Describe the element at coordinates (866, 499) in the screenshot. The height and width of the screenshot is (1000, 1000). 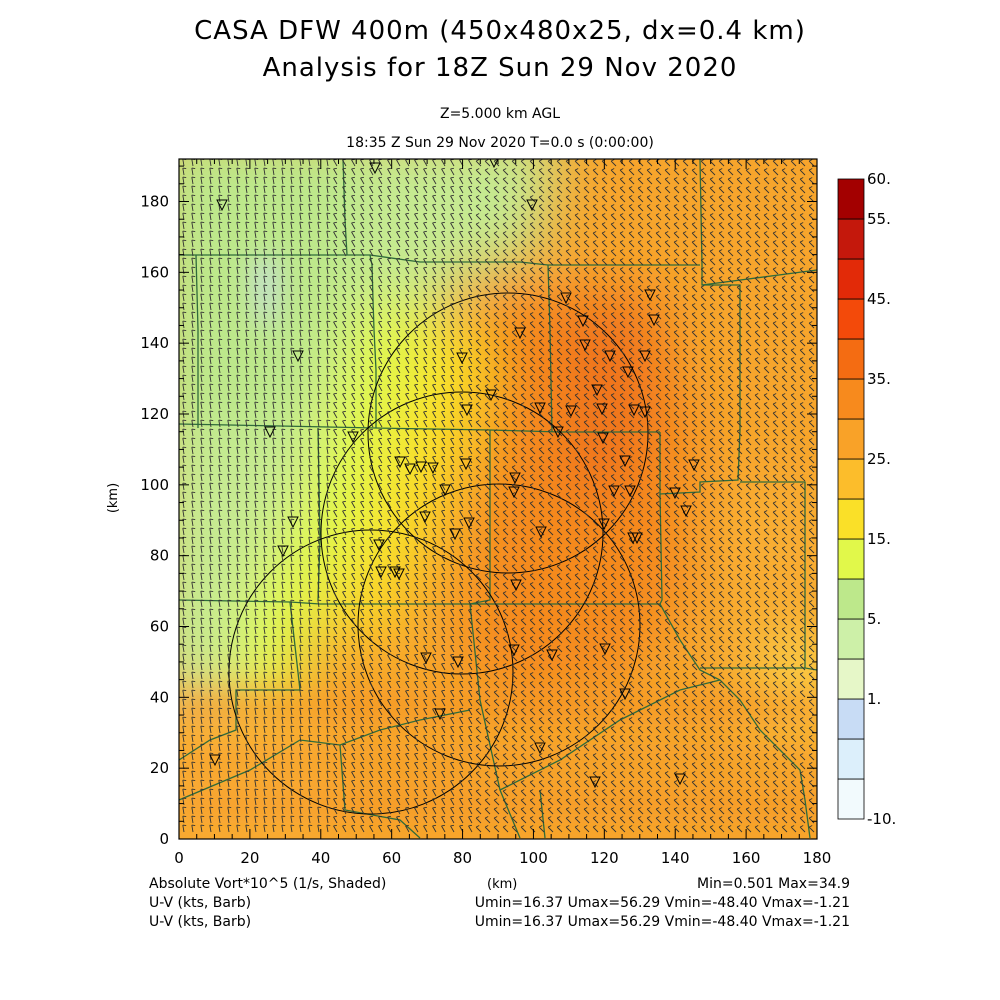
I see `colorbar: 60. 55. 45. 35. 25. 15. 5. 1. -10.` at that location.